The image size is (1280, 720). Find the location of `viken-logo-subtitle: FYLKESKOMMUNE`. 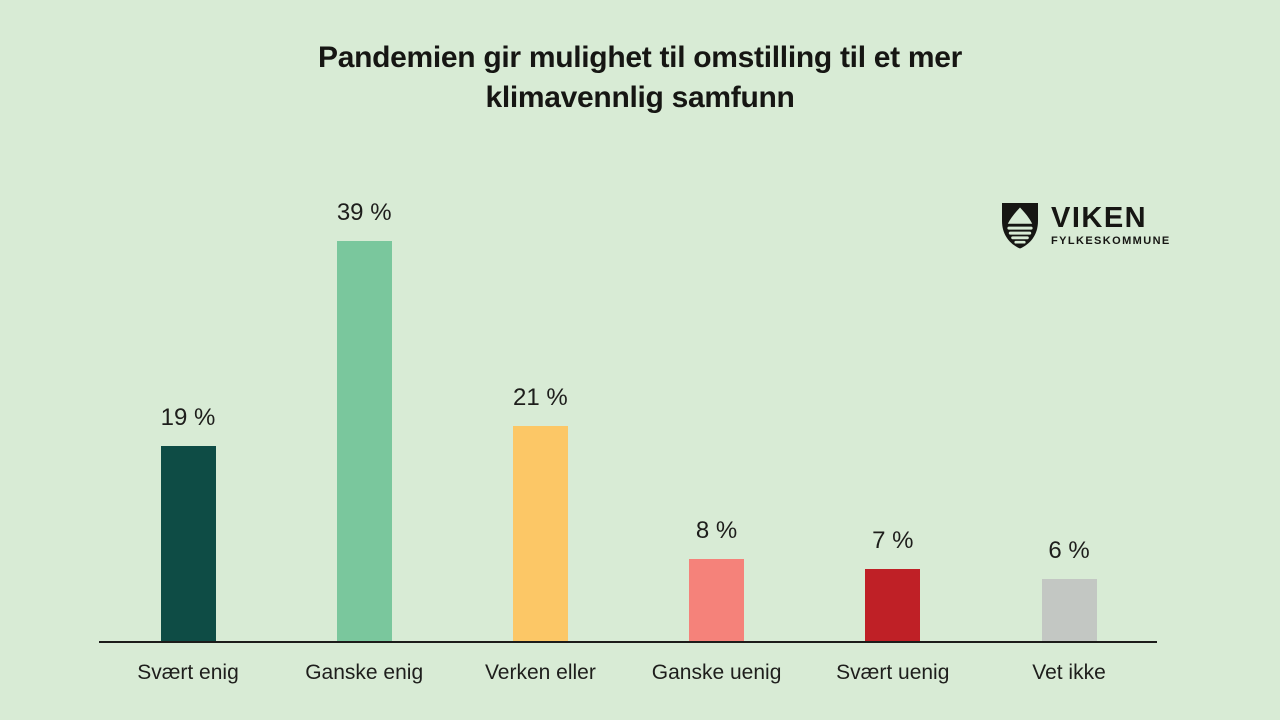

viken-logo-subtitle: FYLKESKOMMUNE is located at coordinates (1111, 241).